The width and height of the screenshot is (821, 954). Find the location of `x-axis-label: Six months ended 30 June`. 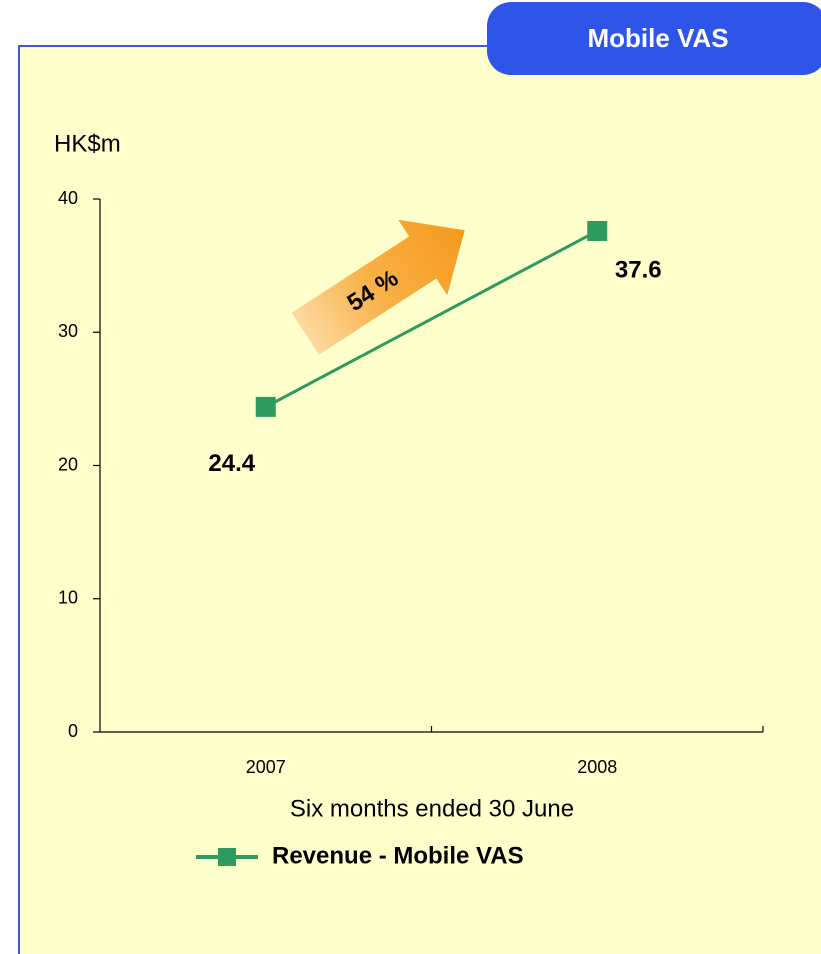

x-axis-label: Six months ended 30 June is located at coordinates (432, 808).